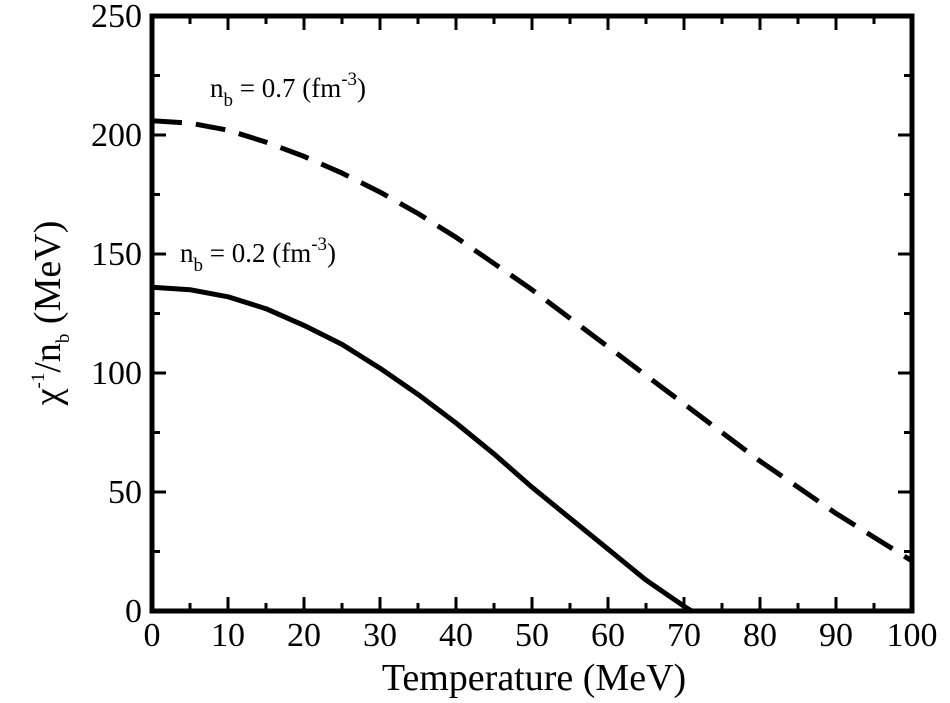 This screenshot has width=950, height=703. What do you see at coordinates (228, 635) in the screenshot?
I see `x-tick-label: 10` at bounding box center [228, 635].